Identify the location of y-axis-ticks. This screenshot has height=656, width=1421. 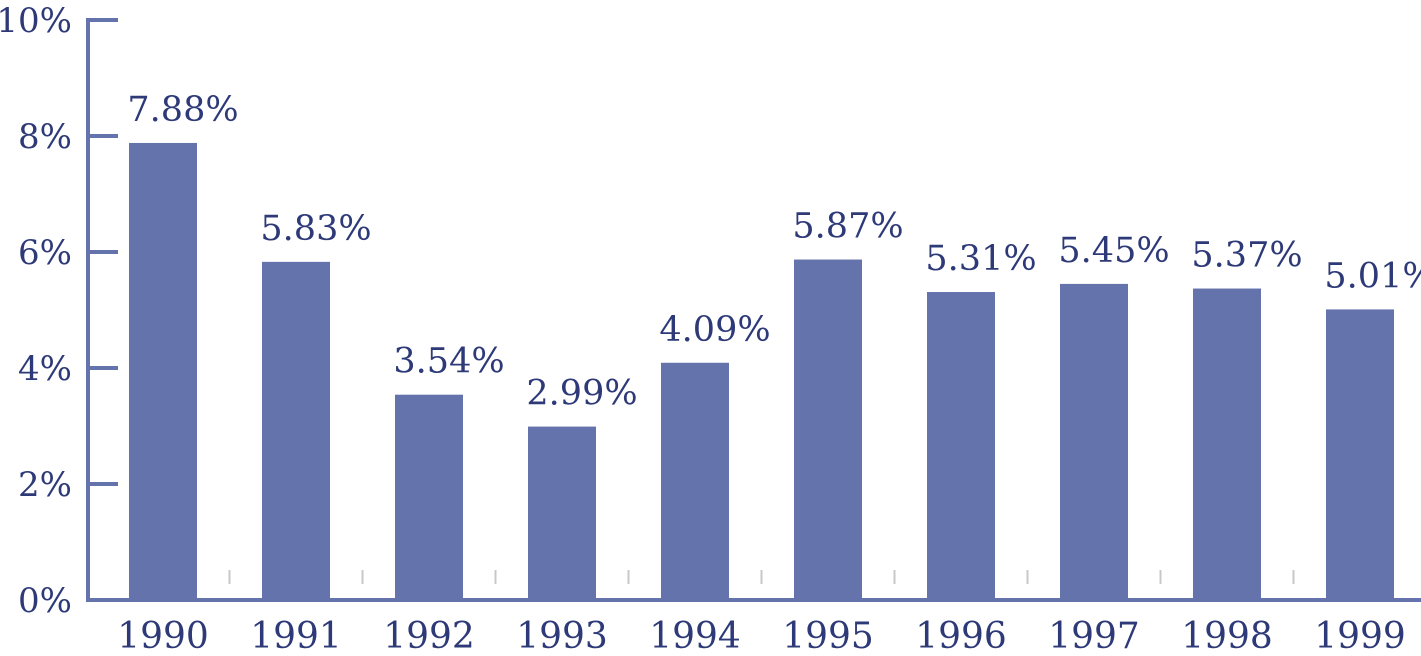
(103, 310).